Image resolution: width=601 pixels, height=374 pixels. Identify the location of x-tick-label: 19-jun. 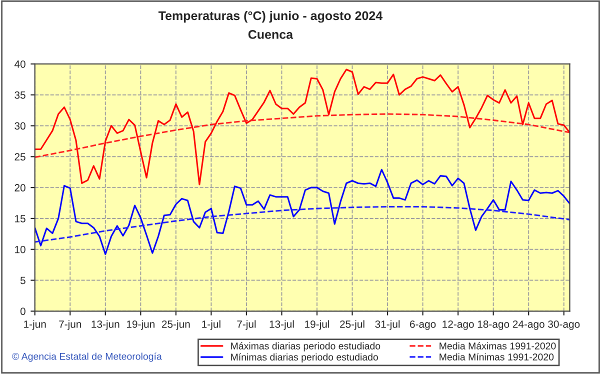
(140, 325).